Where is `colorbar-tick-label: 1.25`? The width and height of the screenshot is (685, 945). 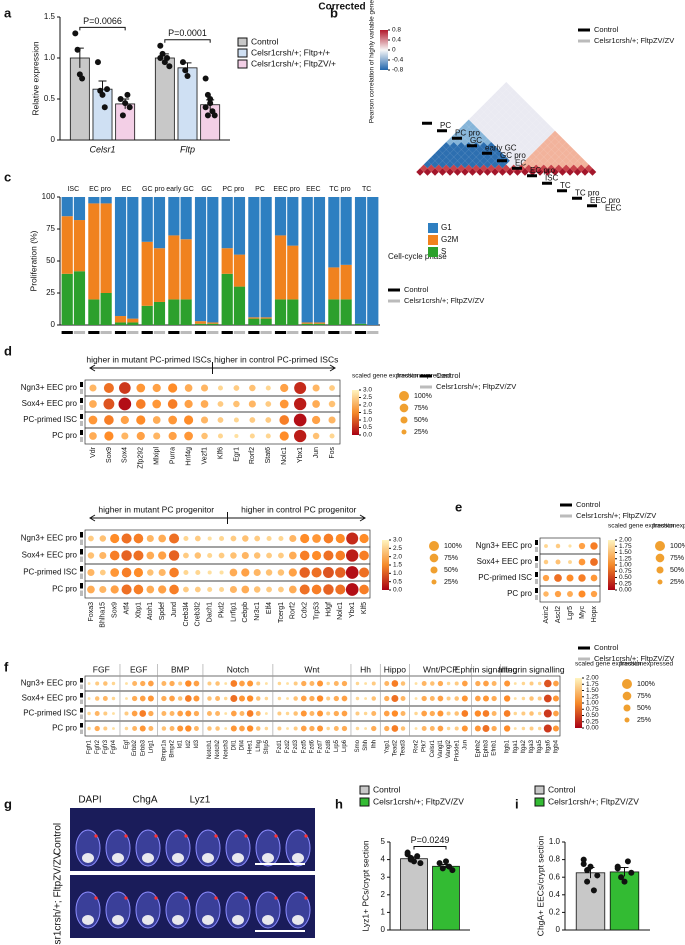
colorbar-tick-label: 1.25 is located at coordinates (592, 696).